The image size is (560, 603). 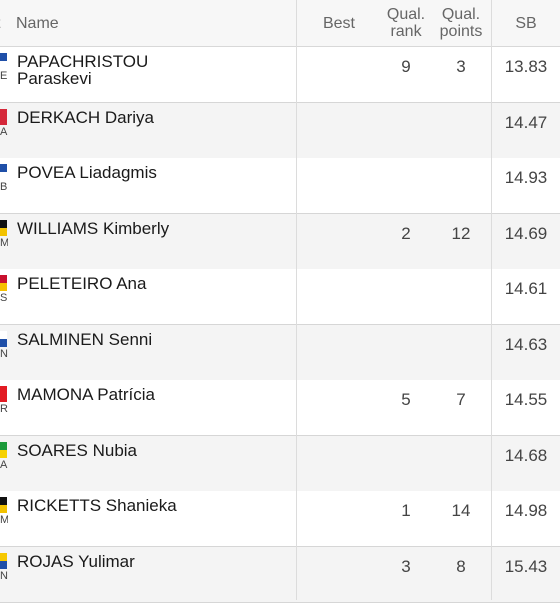 I want to click on qual-points-header-line1: Qual., so click(x=461, y=14).